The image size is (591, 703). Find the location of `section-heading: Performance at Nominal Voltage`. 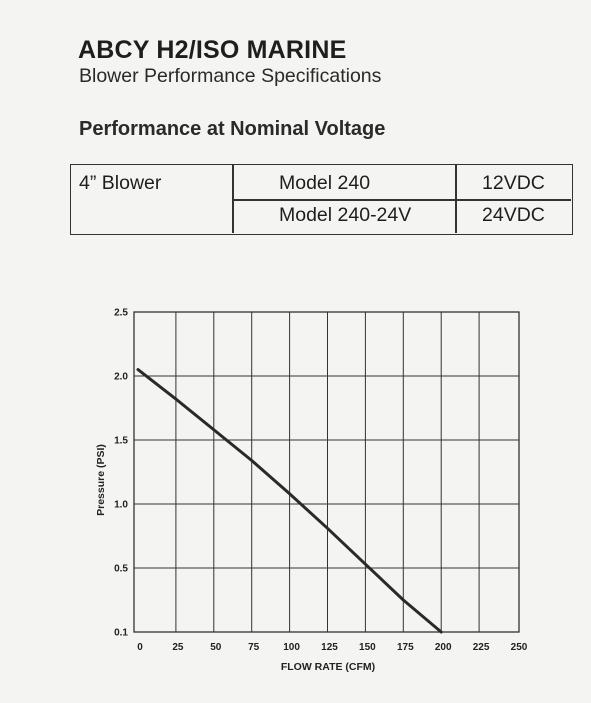

section-heading: Performance at Nominal Voltage is located at coordinates (232, 129).